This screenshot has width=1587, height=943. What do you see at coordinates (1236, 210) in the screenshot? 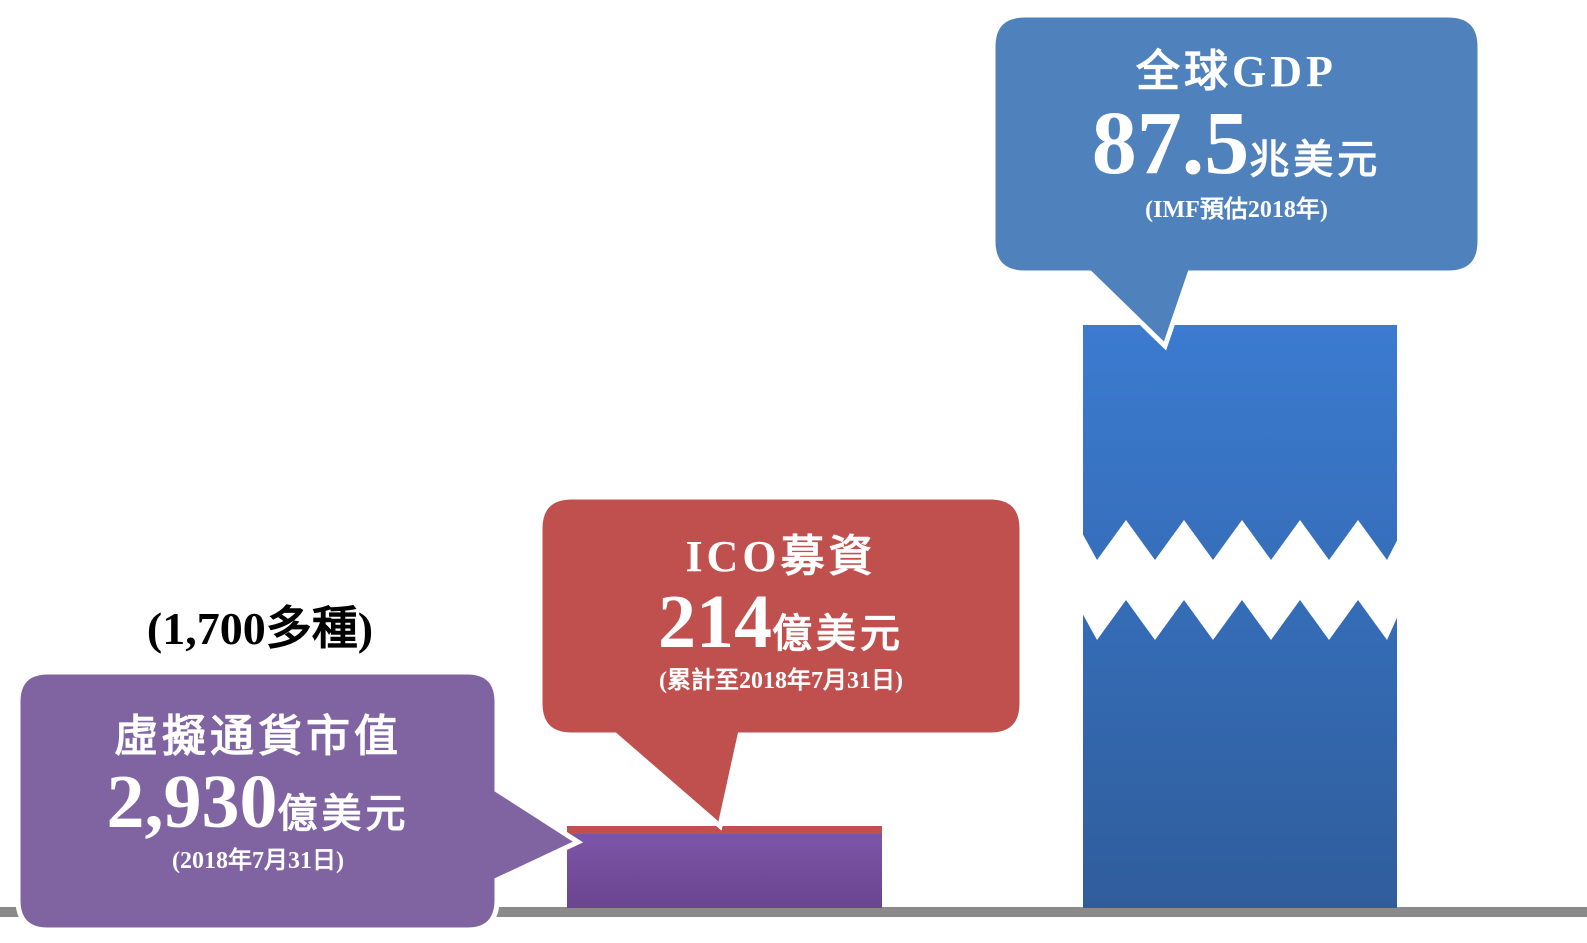
I see `note: (IMF預估2018年)` at bounding box center [1236, 210].